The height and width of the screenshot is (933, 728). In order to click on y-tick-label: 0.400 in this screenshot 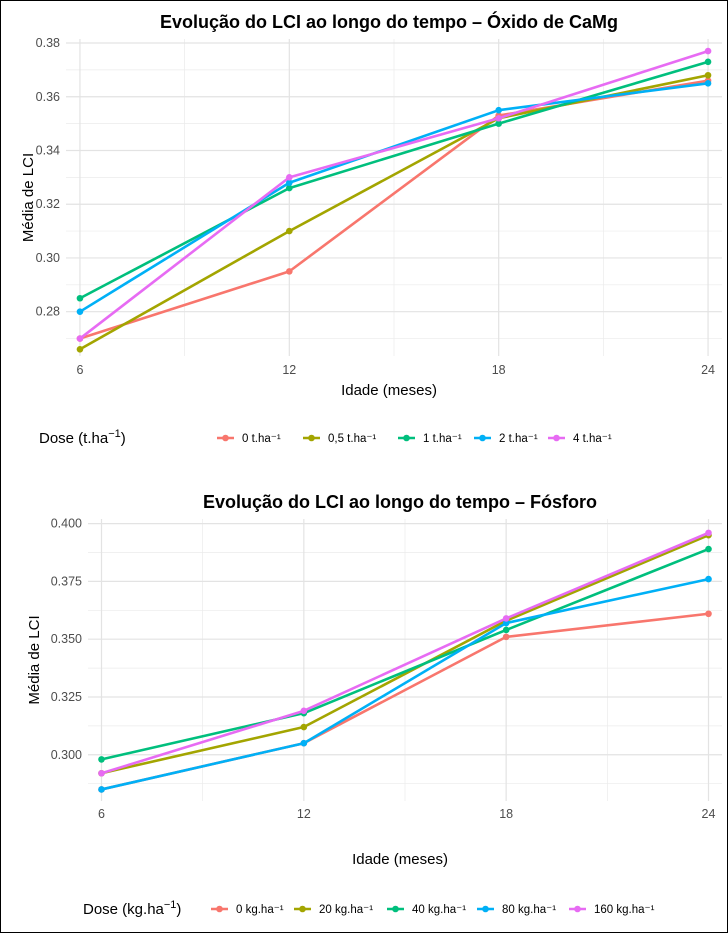, I will do `click(66, 524)`.